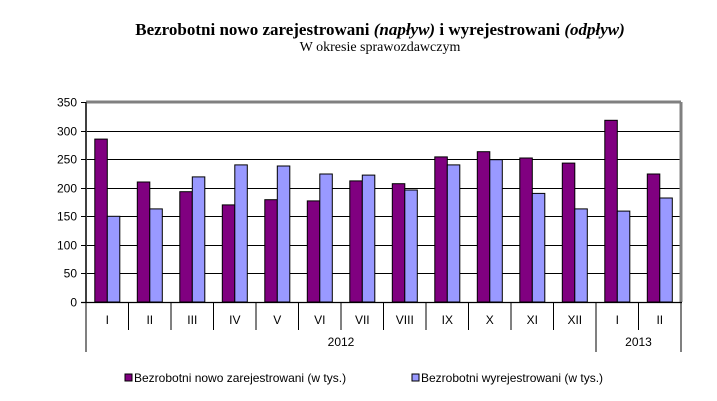 This screenshot has height=401, width=717. I want to click on legend-label: Bezrobotni nowo zarejestrowani (w tys.), so click(240, 378).